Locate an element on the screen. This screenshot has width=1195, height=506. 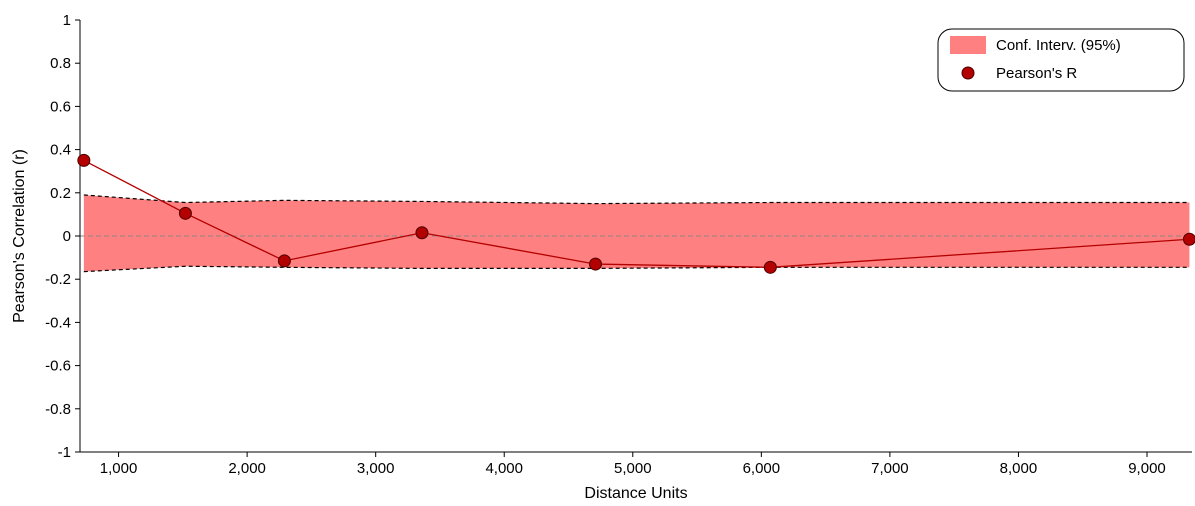
y-tick-label: 0 is located at coordinates (67, 236).